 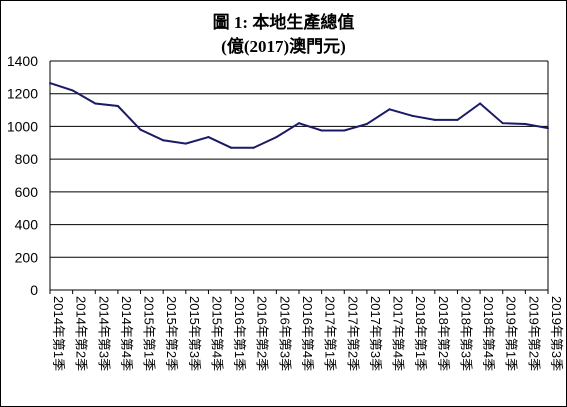 I want to click on x-tick-label-0: 2014年第1季, so click(x=58, y=333).